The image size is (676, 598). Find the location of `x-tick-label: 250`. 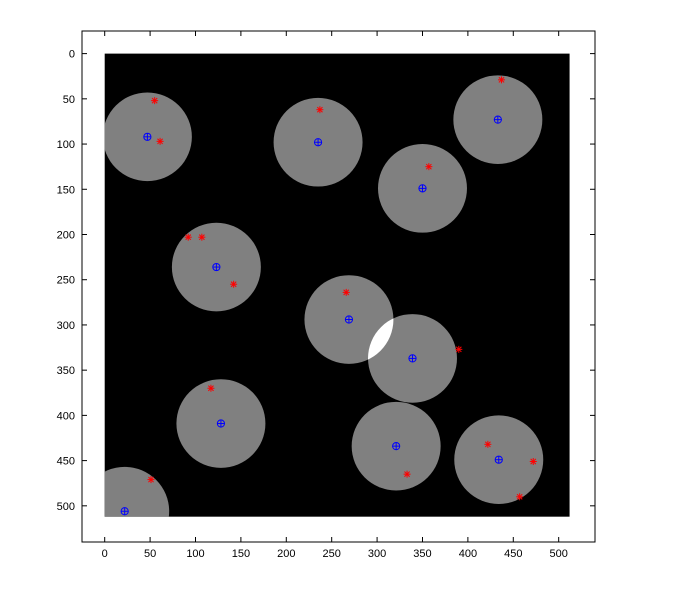

x-tick-label: 250 is located at coordinates (332, 554).